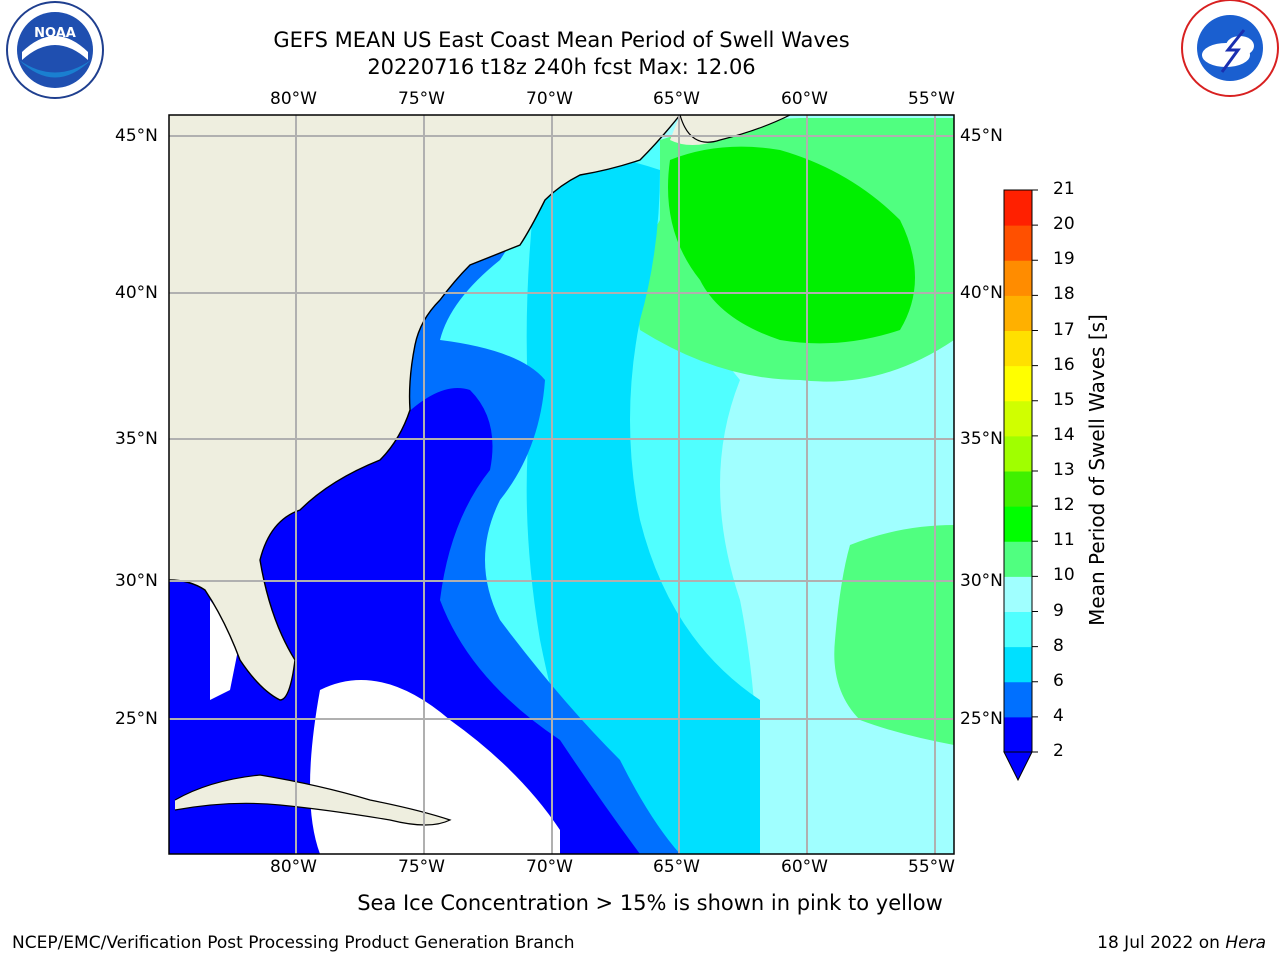  Describe the element at coordinates (981, 293) in the screenshot. I see `lat-label-right: 40°N` at that location.